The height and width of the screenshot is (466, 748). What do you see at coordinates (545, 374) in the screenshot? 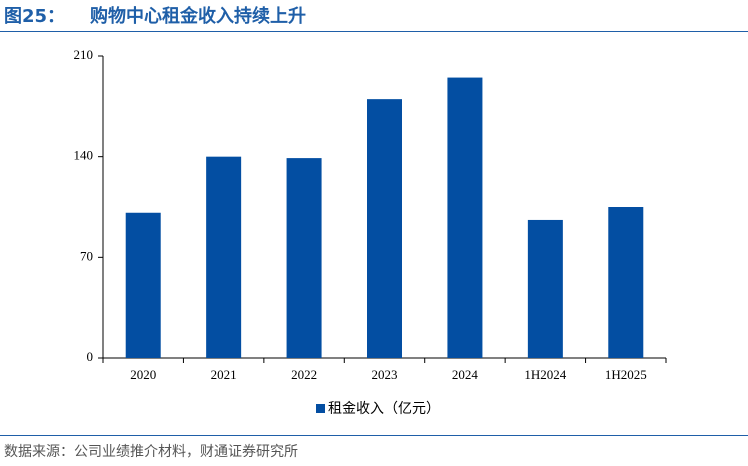
I see `x-tick-label: 1H2024` at bounding box center [545, 374].